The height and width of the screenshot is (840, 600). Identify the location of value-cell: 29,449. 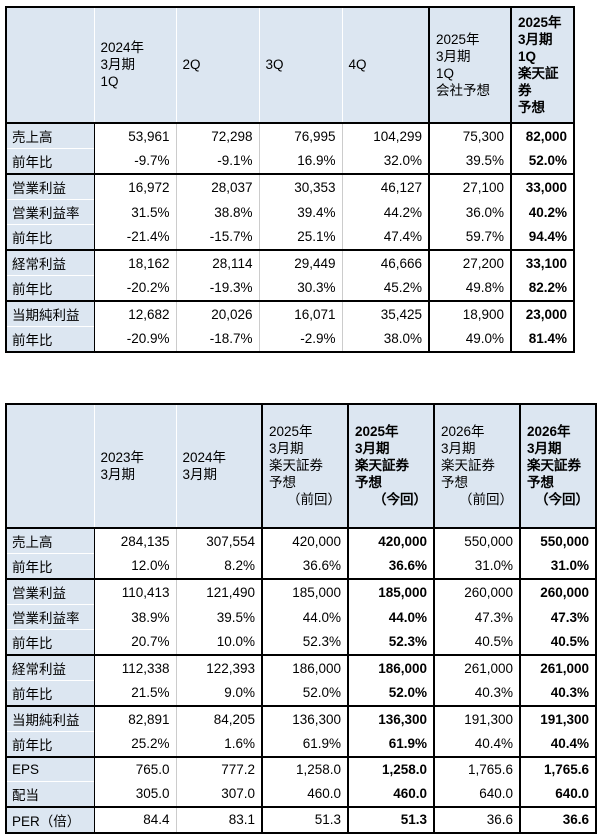
(300, 262).